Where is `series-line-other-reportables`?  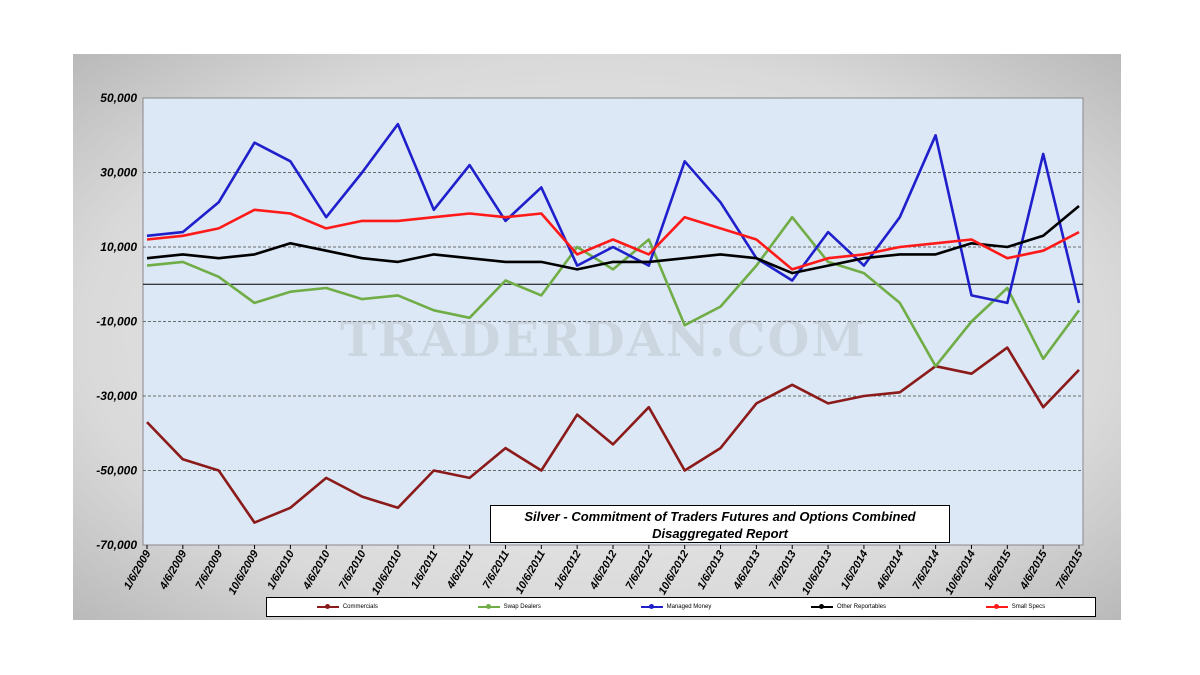 series-line-other-reportables is located at coordinates (613, 240).